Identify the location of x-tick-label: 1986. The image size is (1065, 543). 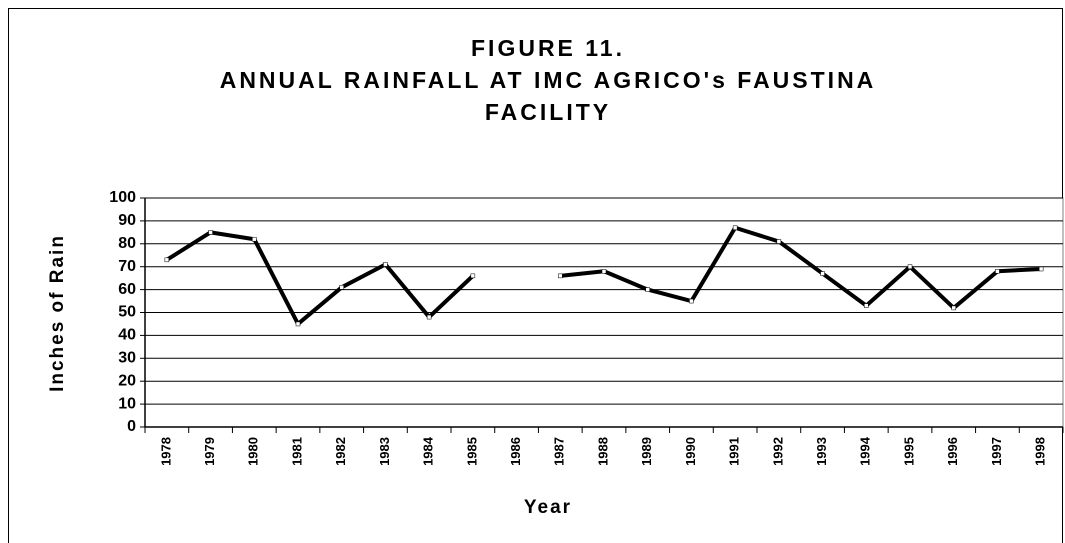
(515, 451).